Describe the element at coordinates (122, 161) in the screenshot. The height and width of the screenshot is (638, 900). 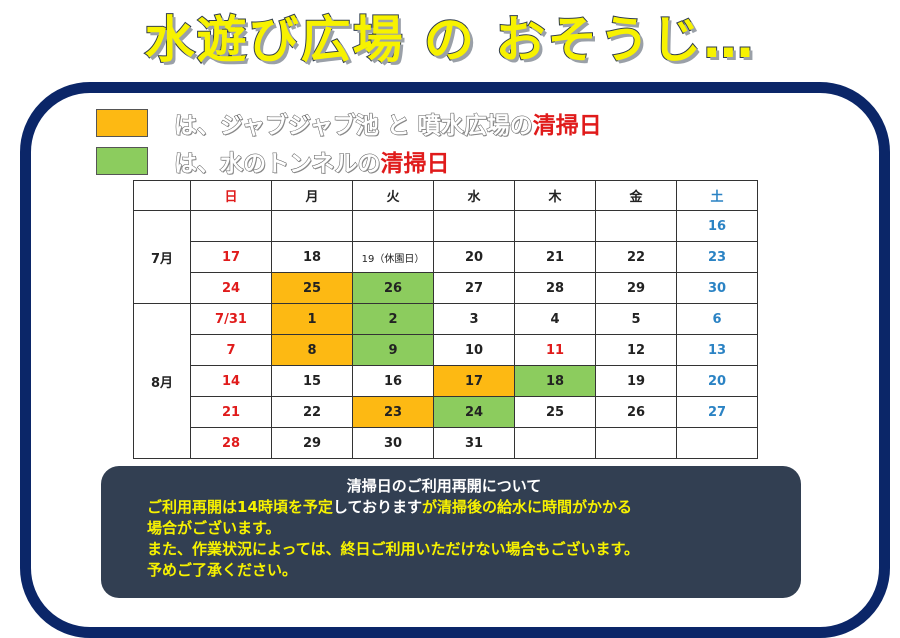
I see `green-swatch` at that location.